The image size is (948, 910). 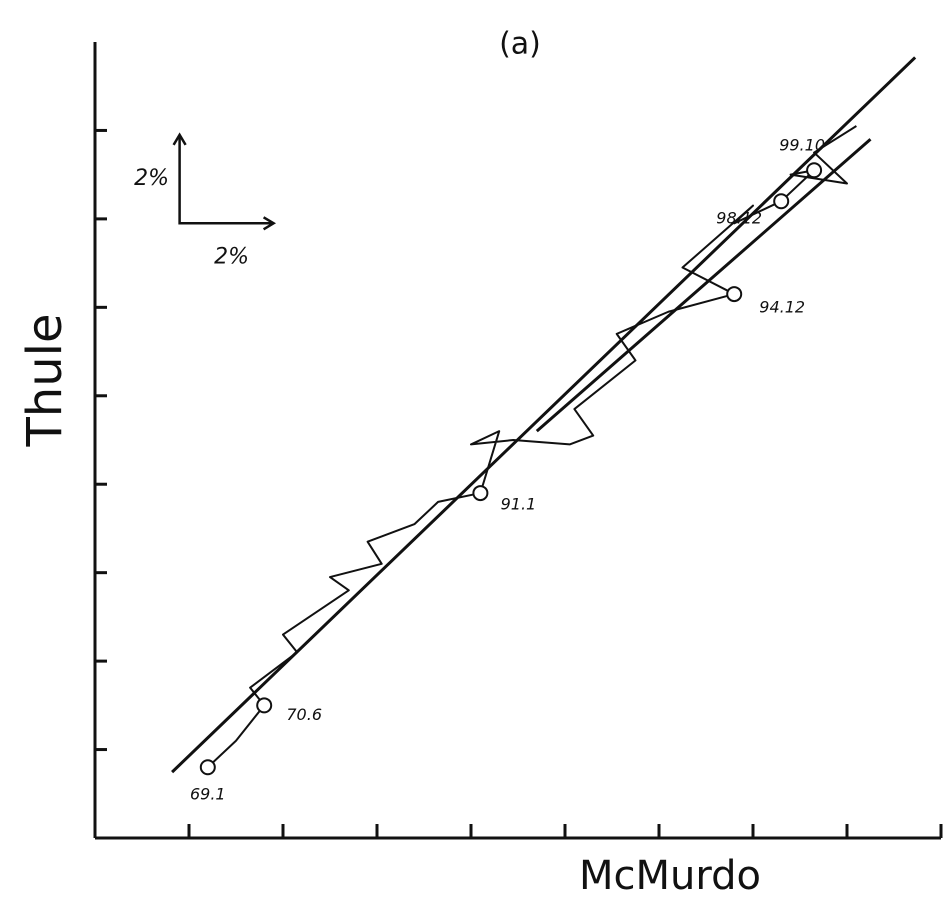 What do you see at coordinates (45, 380) in the screenshot?
I see `y-axis-label: Thule` at bounding box center [45, 380].